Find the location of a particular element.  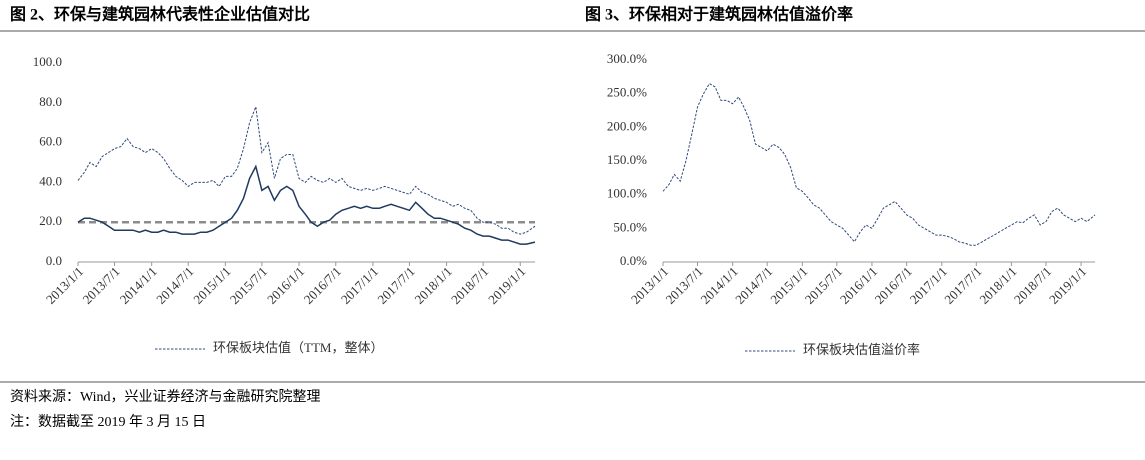

legend-label: 环保板块估值（TTM，整体） is located at coordinates (298, 347).